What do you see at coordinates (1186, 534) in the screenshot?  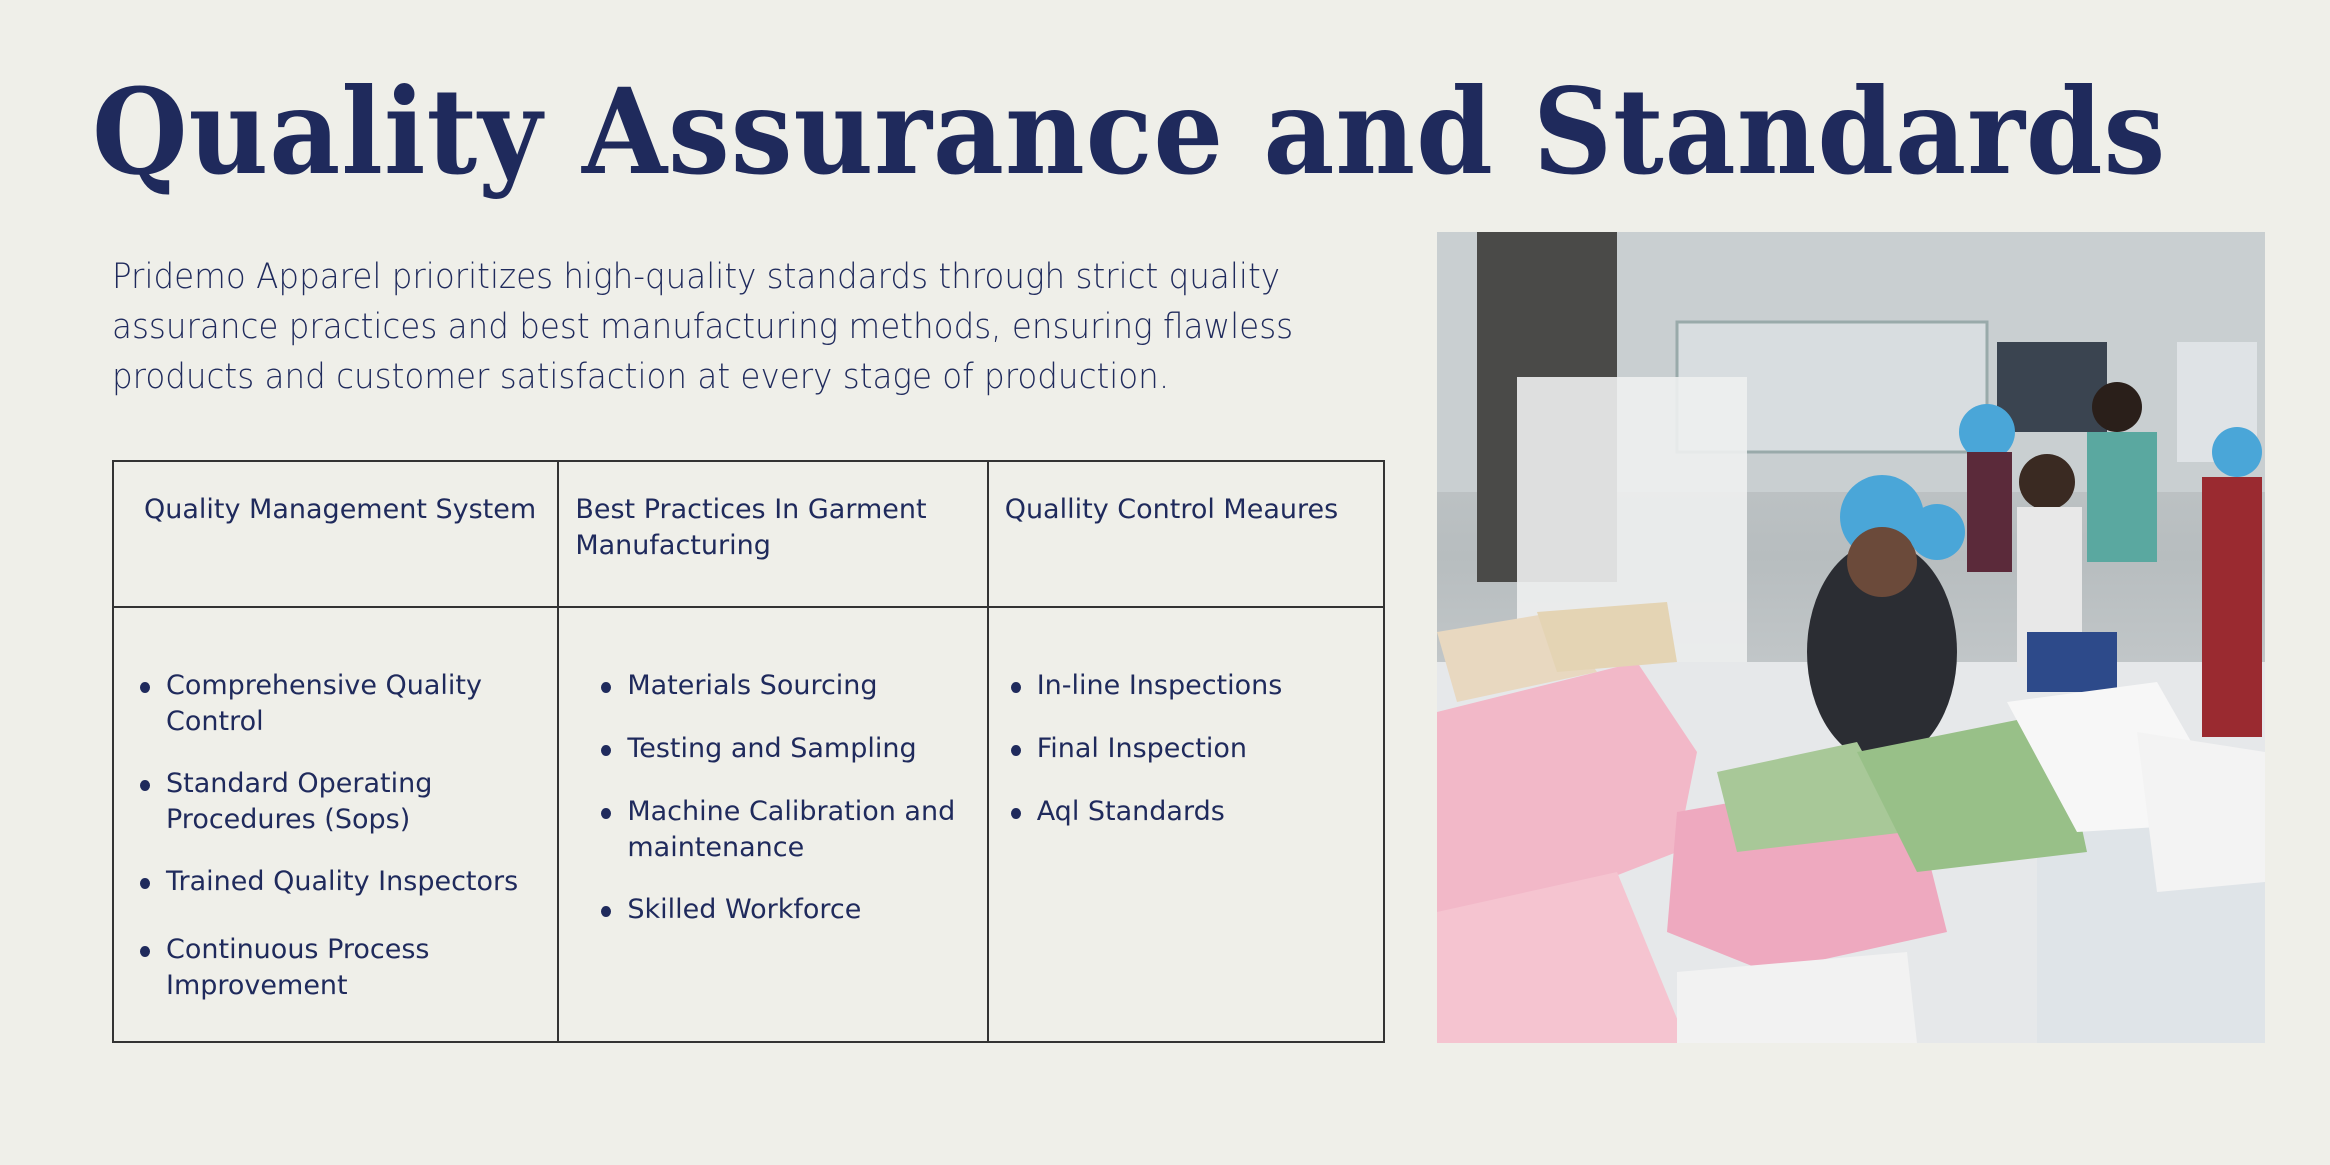 I see `header-quality-control: Quallity Control Meaures` at bounding box center [1186, 534].